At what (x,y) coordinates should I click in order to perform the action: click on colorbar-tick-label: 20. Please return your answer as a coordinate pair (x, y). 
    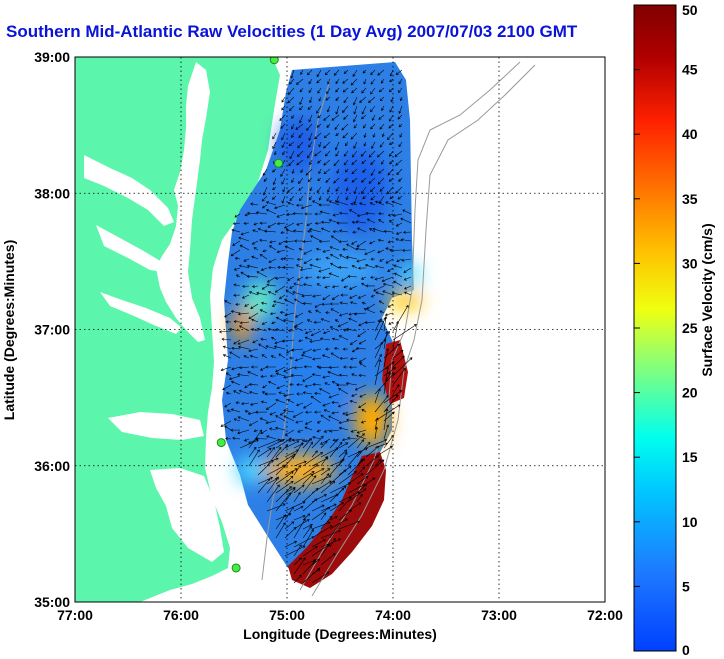
    Looking at the image, I should click on (690, 393).